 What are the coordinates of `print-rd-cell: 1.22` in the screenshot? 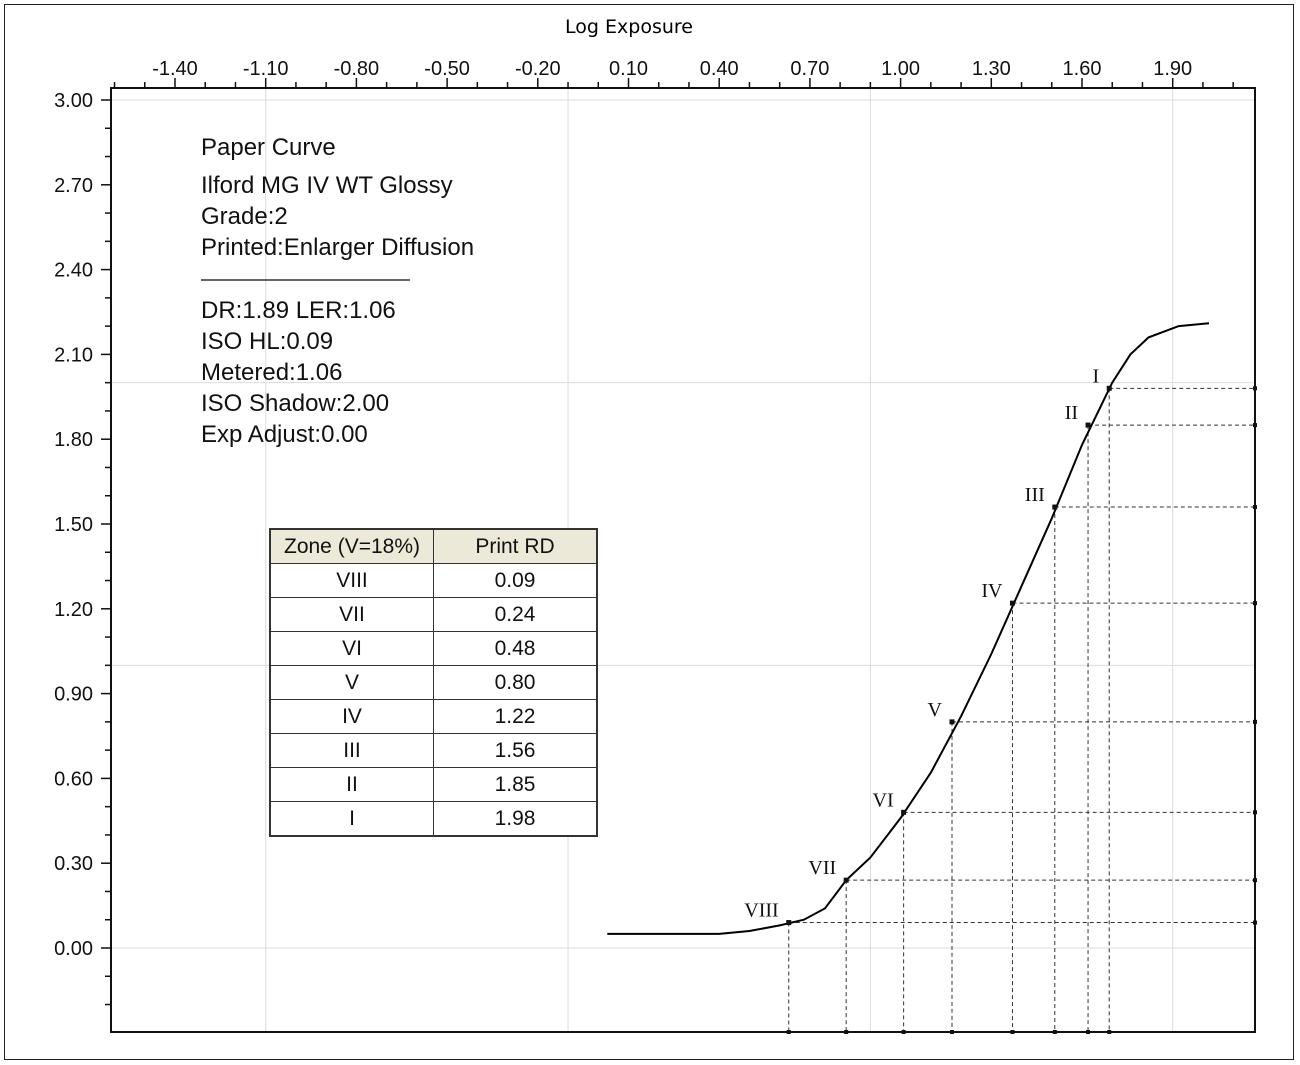 It's located at (515, 716).